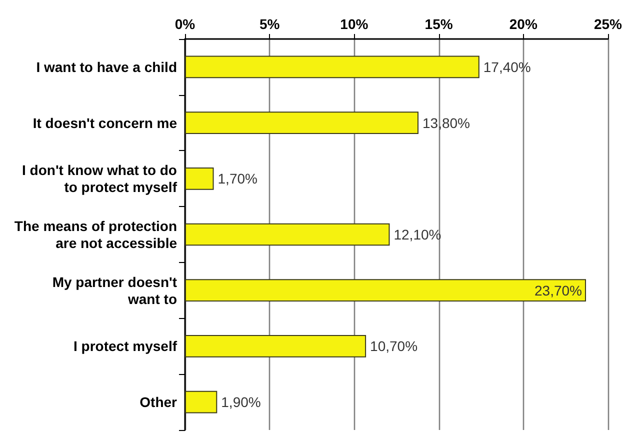 The height and width of the screenshot is (432, 625). Describe the element at coordinates (241, 402) in the screenshot. I see `data-label: 1,90%` at that location.